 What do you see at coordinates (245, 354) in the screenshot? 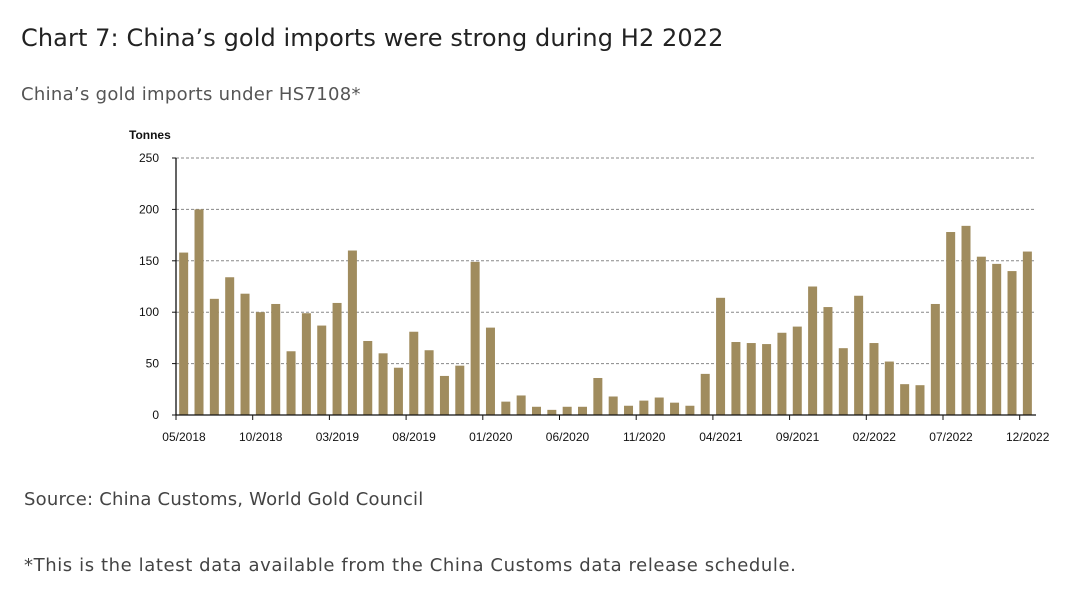
I see `bar-09-2018` at bounding box center [245, 354].